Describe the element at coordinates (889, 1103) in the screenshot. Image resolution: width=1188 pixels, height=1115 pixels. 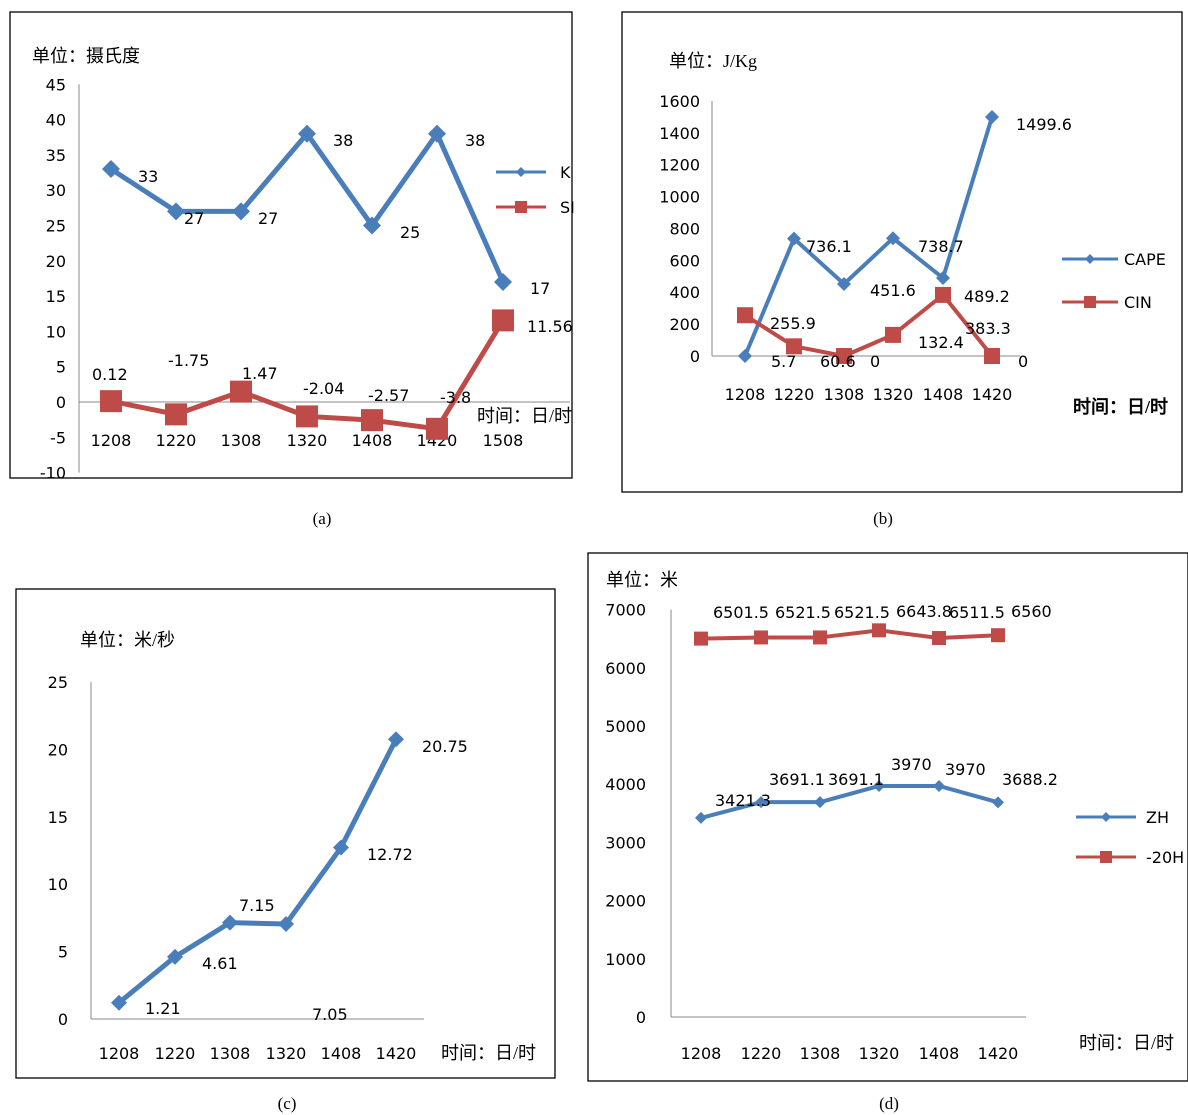
I see `chart-d-caption: (d)` at that location.